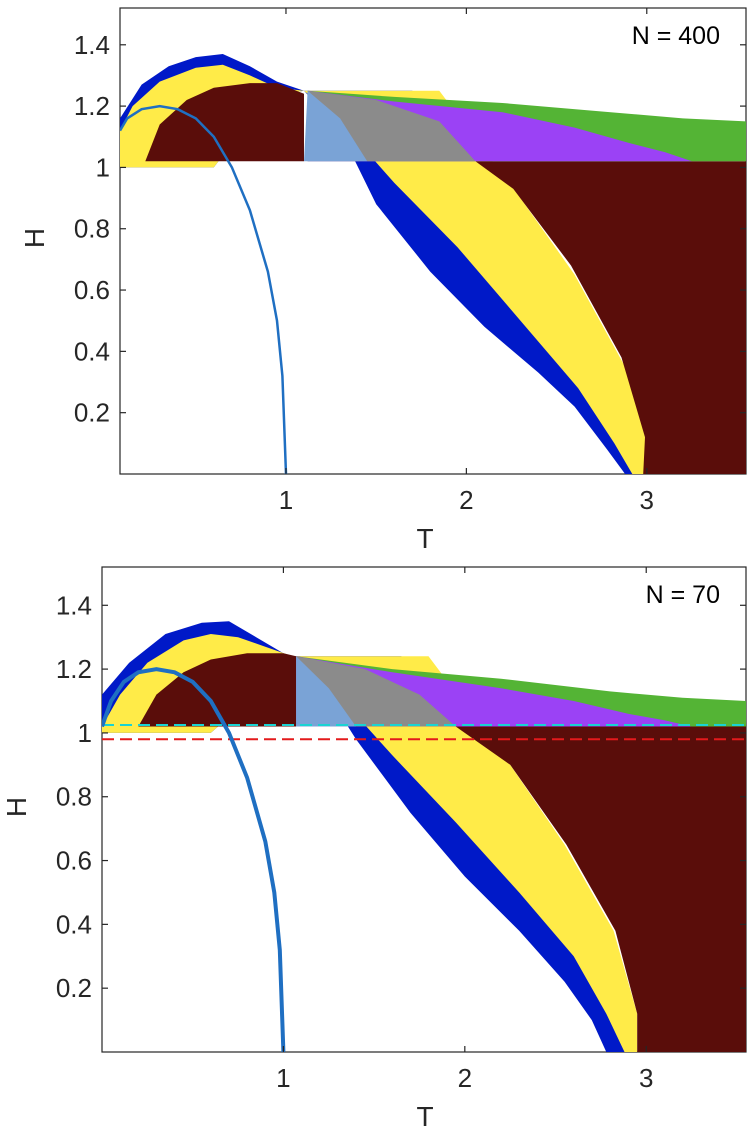 The width and height of the screenshot is (756, 1139). Describe the element at coordinates (74, 605) in the screenshot. I see `bottom-y-tick-label: 1.4` at that location.